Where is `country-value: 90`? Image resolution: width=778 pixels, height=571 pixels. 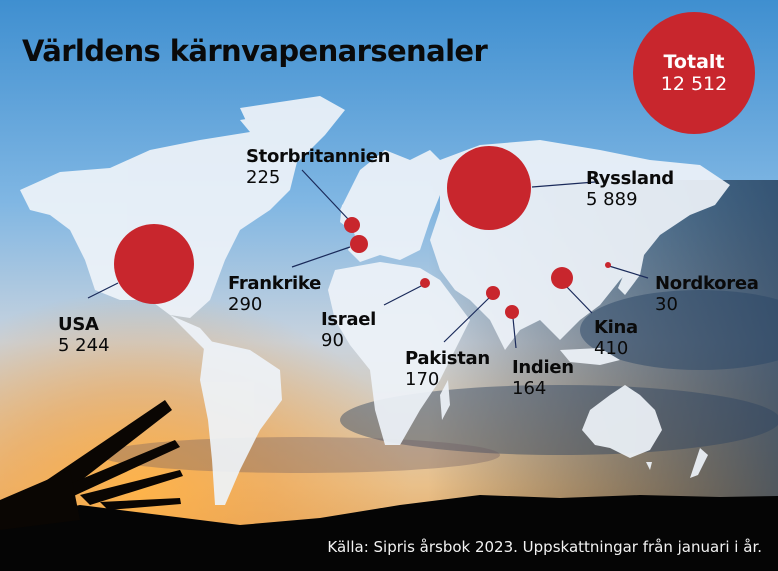
country-value: 90 is located at coordinates (332, 340).